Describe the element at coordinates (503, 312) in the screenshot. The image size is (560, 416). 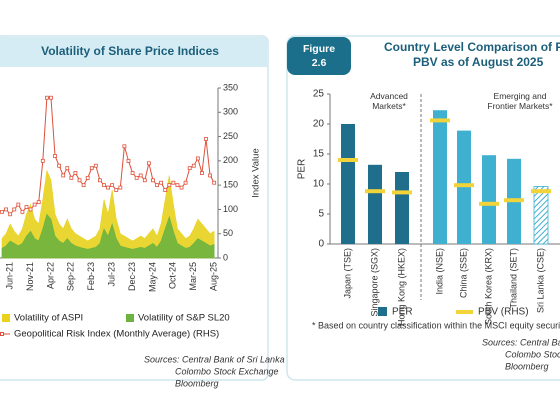
I see `legend-label: PBV (RHS)` at that location.